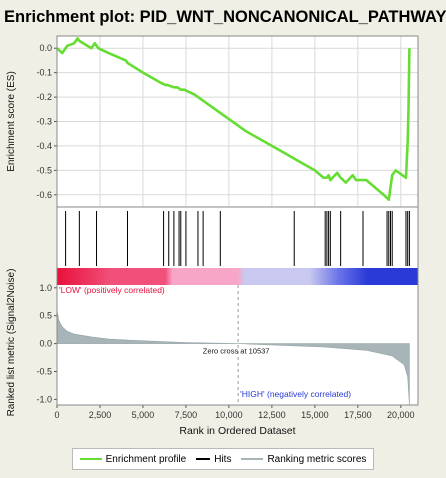  Describe the element at coordinates (45, 288) in the screenshot. I see `metric-y-tick-label: 1.0` at that location.